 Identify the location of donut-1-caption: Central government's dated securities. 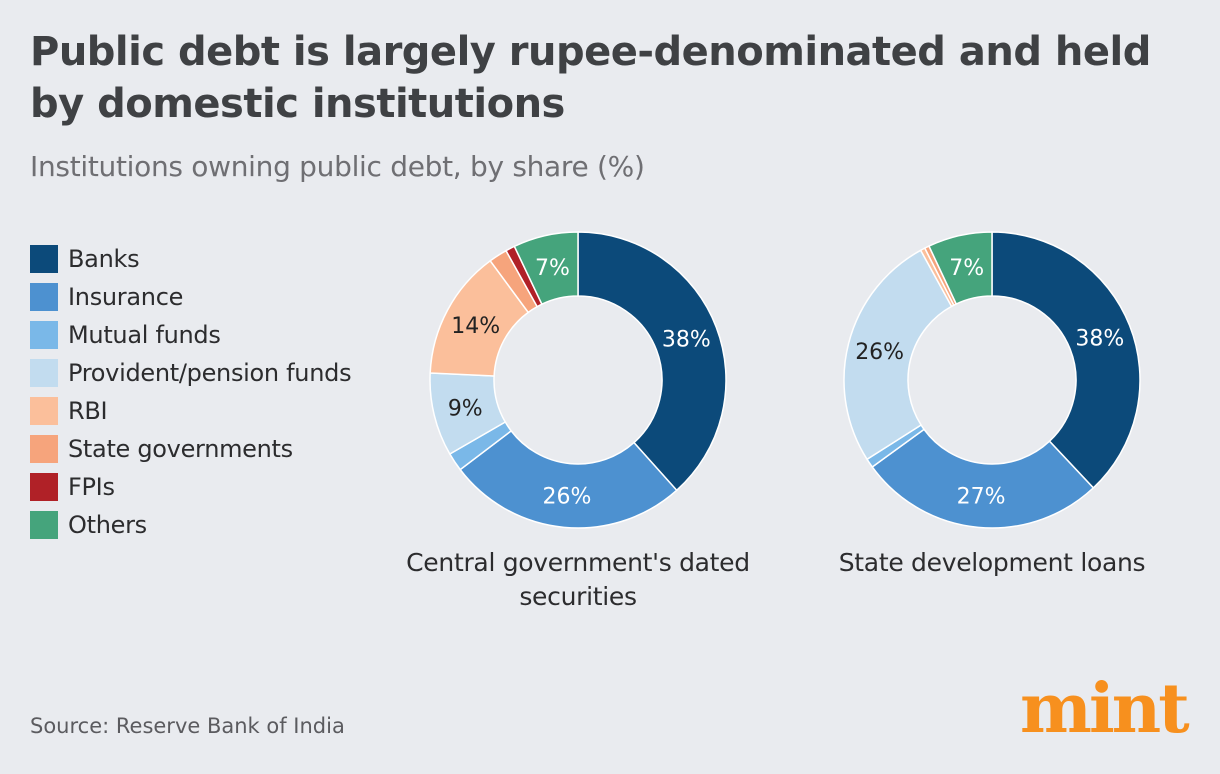
(578, 579).